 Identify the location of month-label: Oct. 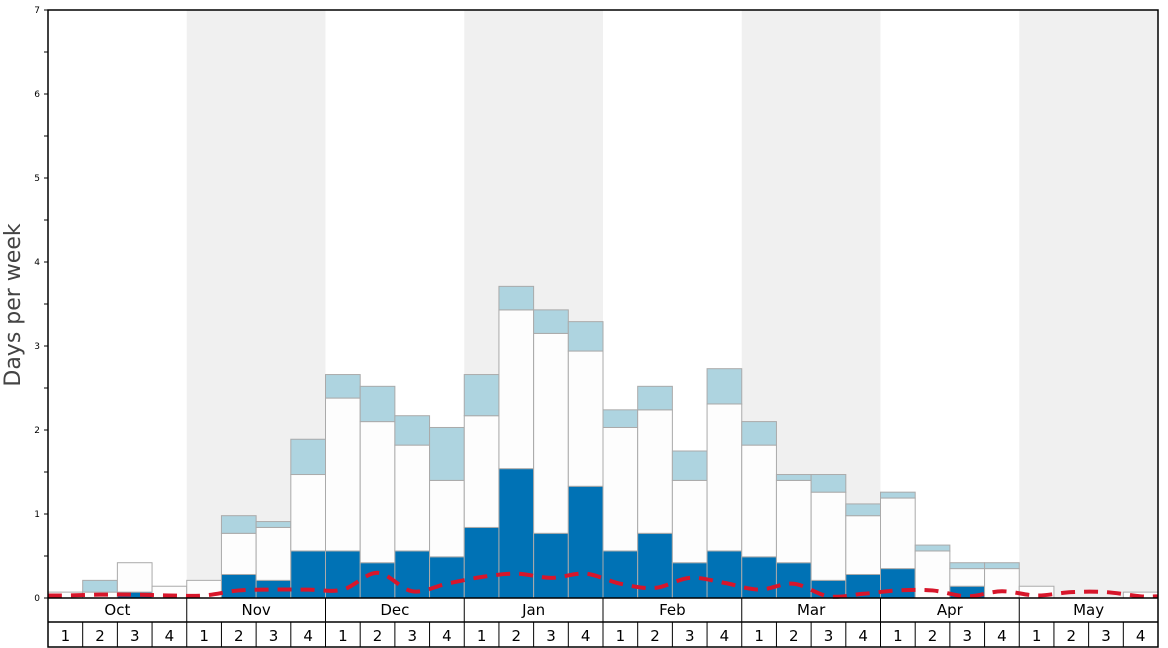
(117, 610).